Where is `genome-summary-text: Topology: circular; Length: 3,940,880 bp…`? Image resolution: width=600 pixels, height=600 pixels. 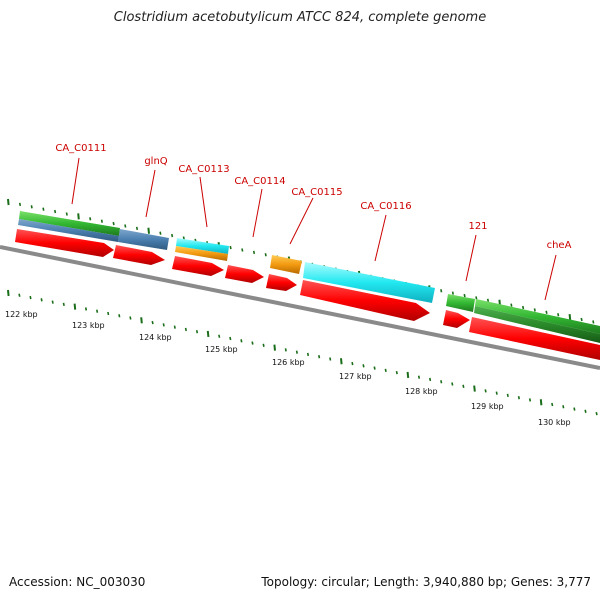 genome-summary-text: Topology: circular; Length: 3,940,880 bp… is located at coordinates (426, 582).